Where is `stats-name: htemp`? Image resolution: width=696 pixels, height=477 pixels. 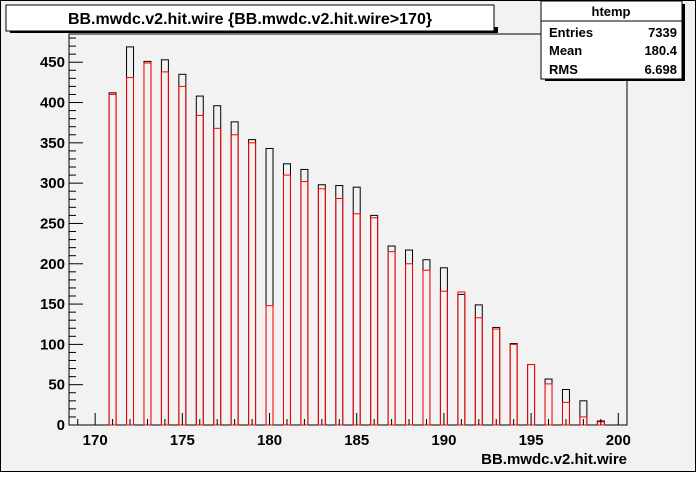 stats-name: htemp is located at coordinates (611, 11).